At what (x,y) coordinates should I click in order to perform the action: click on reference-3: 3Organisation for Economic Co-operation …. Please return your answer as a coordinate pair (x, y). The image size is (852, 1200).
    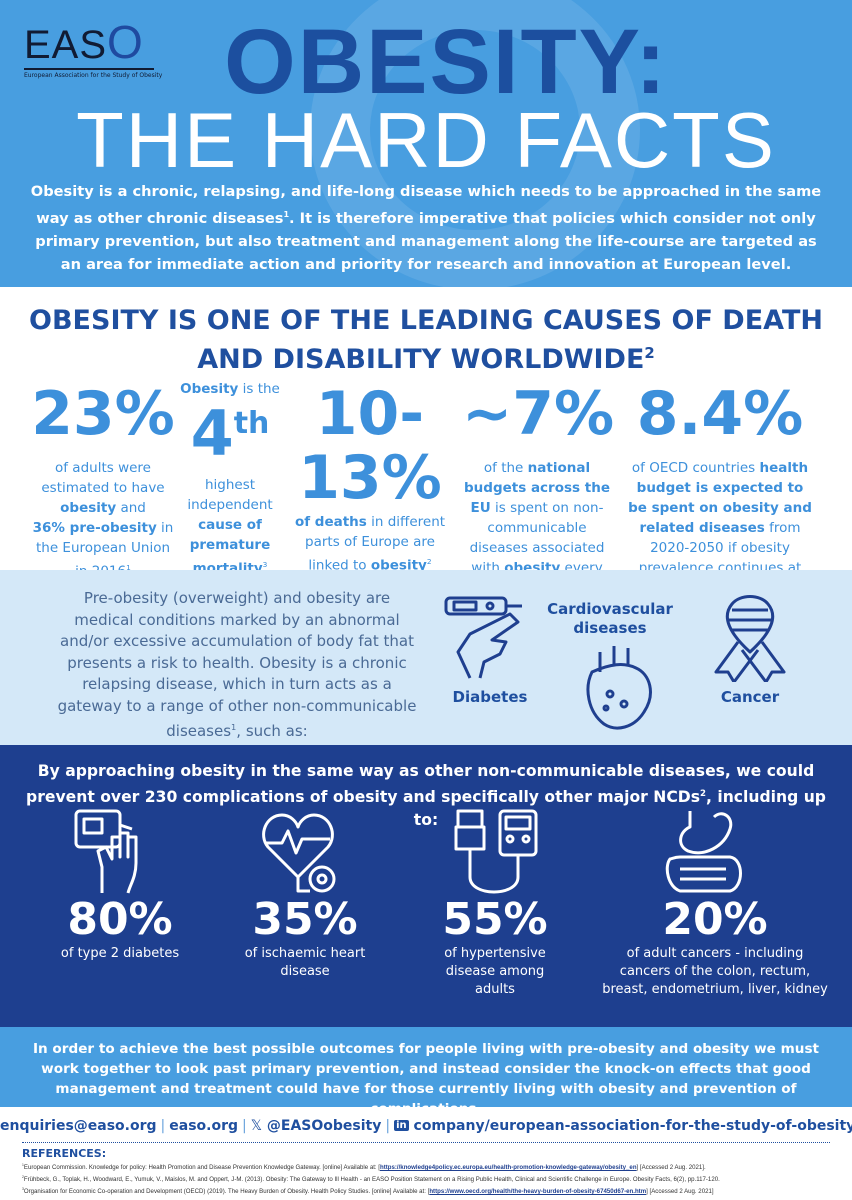
    Looking at the image, I should click on (368, 1191).